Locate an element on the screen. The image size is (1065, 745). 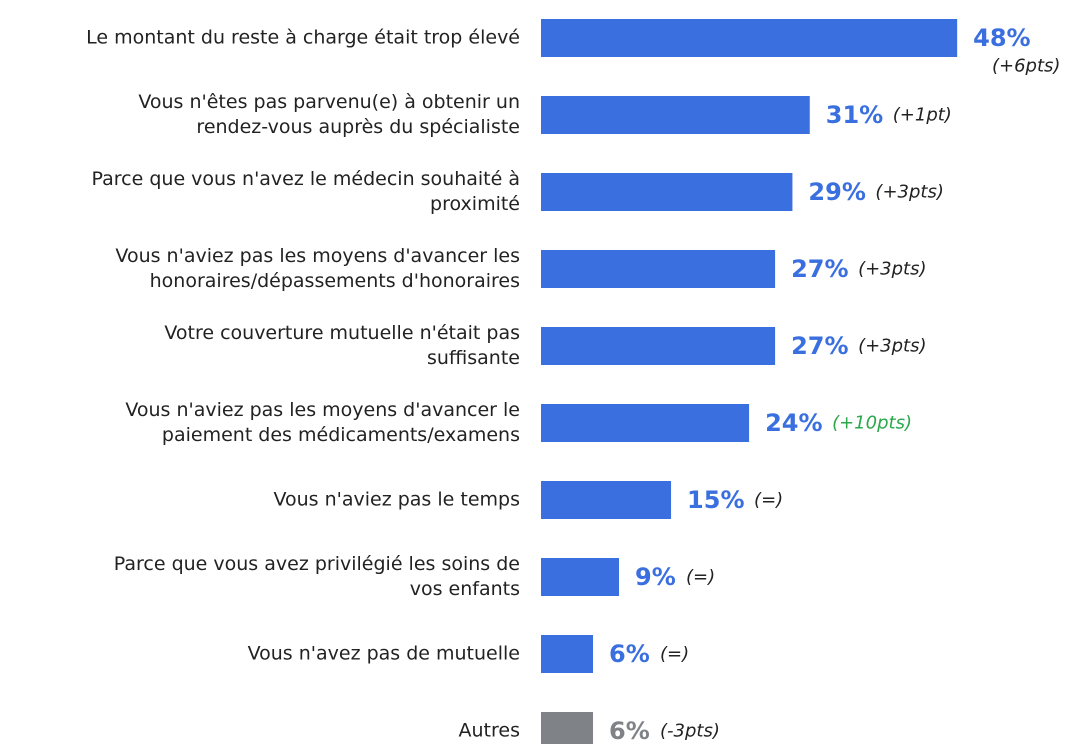
category-label: Vous n'avez pas de mutuelle is located at coordinates (383, 653).